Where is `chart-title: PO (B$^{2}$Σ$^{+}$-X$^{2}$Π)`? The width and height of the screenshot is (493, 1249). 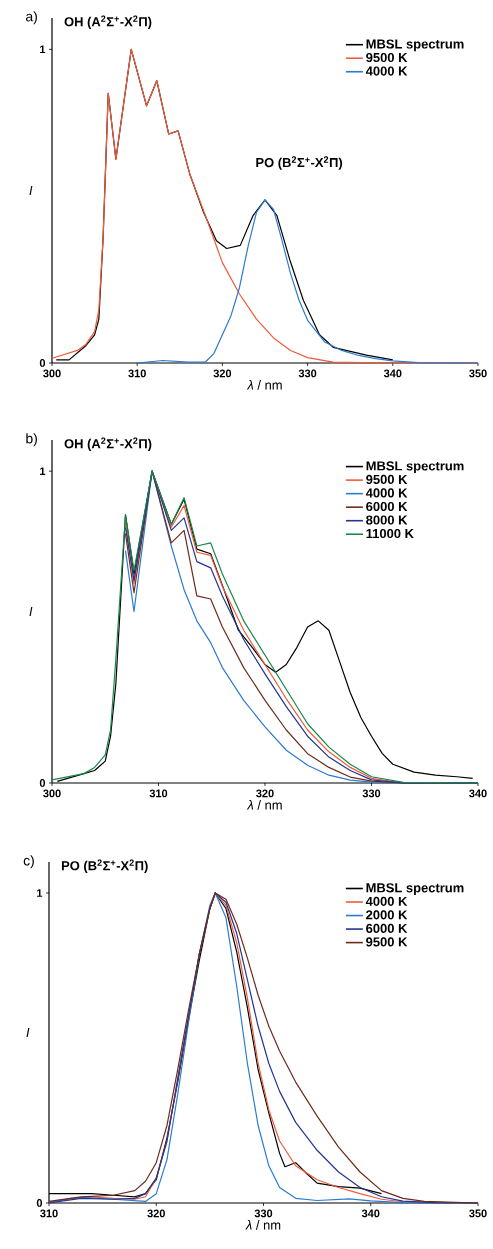 chart-title: PO (B$^{2}$Σ$^{+}$-X$^{2}$Π) is located at coordinates (104, 866).